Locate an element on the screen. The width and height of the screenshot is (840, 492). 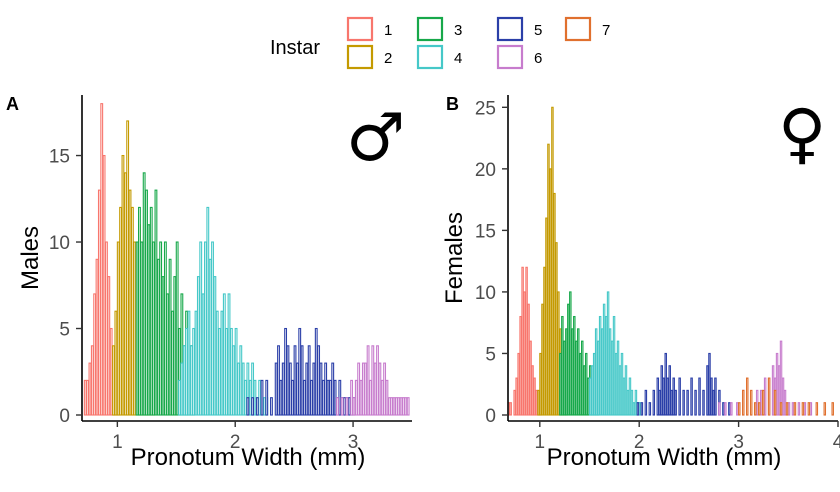
panel-b-x-title: Pronotum Width (mm) is located at coordinates (664, 457).